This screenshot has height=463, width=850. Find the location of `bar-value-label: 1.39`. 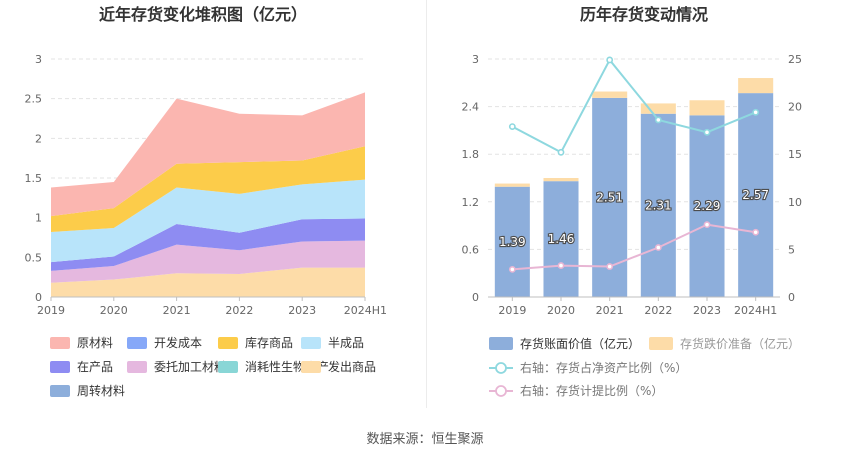

bar-value-label: 1.39 is located at coordinates (512, 242).